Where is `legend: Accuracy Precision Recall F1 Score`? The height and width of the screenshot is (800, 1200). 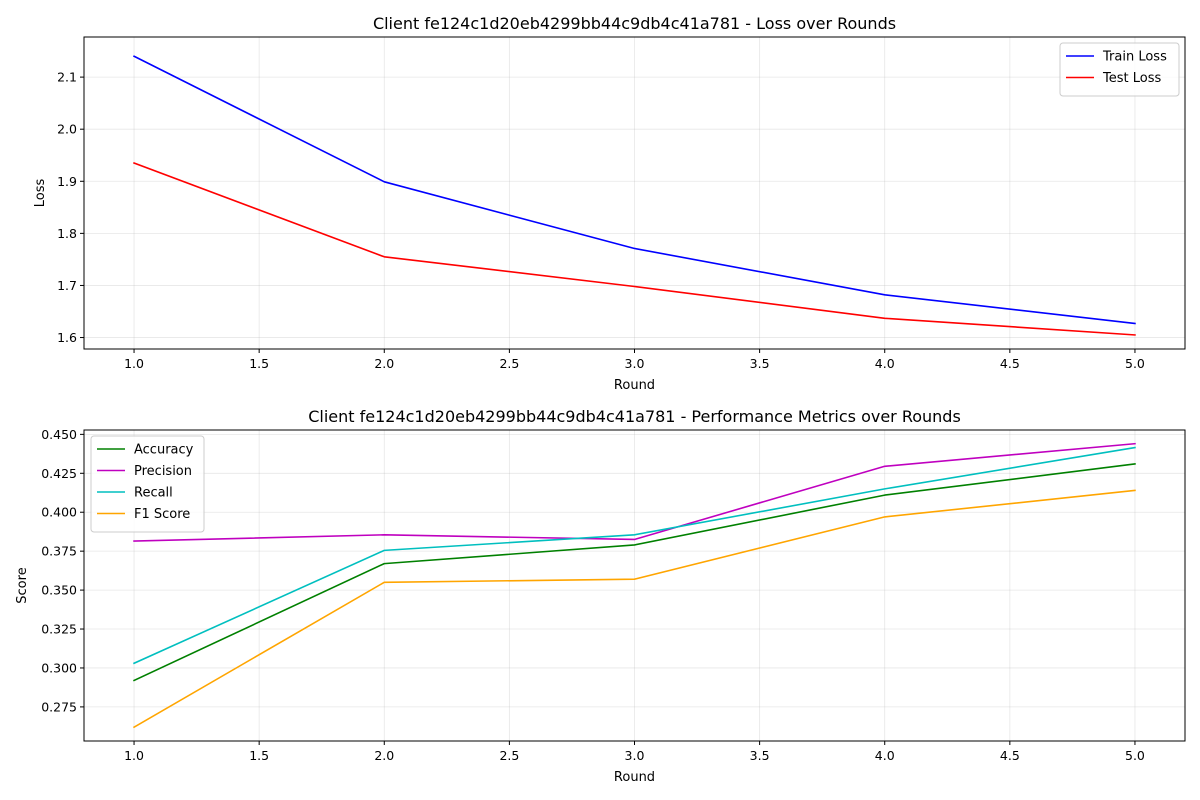
legend: Accuracy Precision Recall F1 Score is located at coordinates (147, 484).